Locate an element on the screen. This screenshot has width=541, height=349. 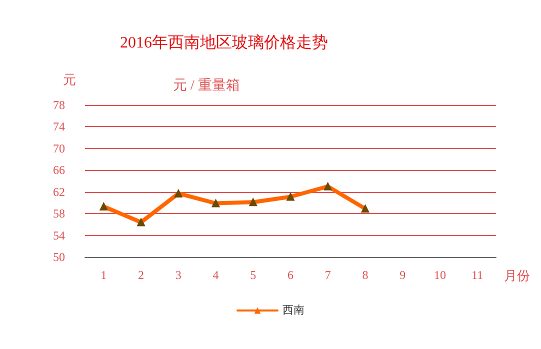
legend-label: 西南 is located at coordinates (293, 310).